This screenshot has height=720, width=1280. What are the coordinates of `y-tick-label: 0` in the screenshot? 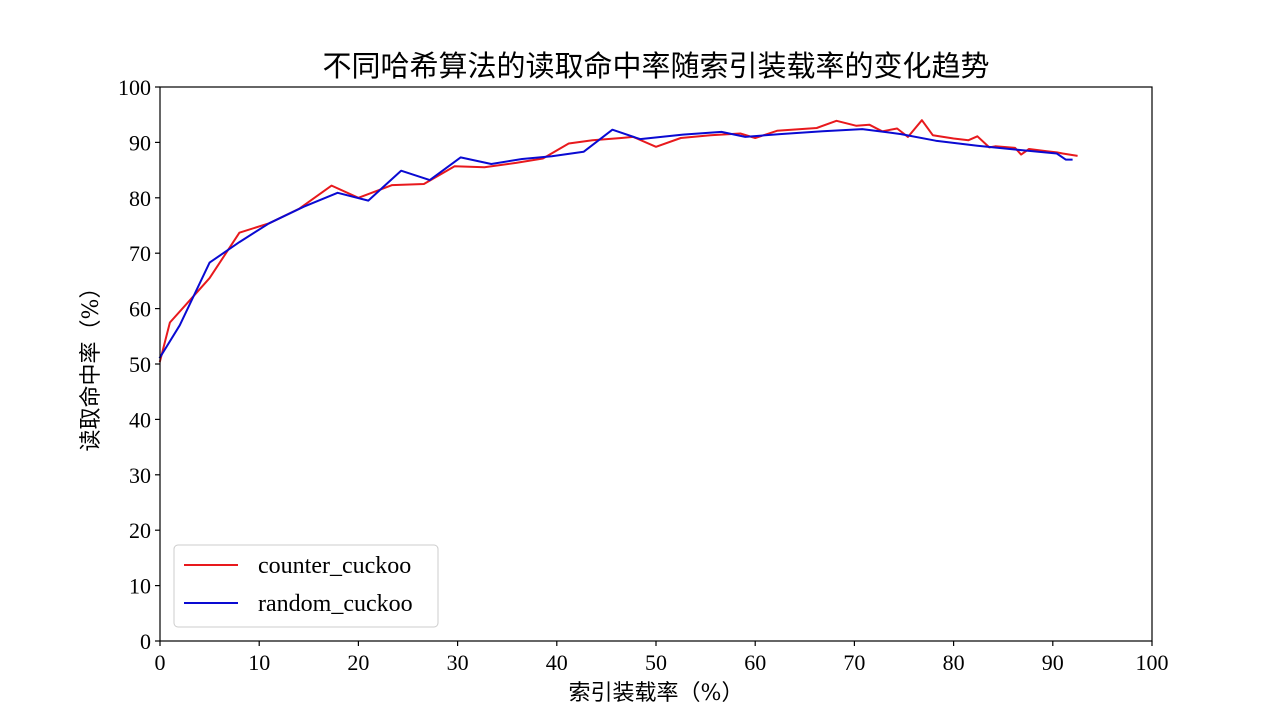 It's located at (145, 641).